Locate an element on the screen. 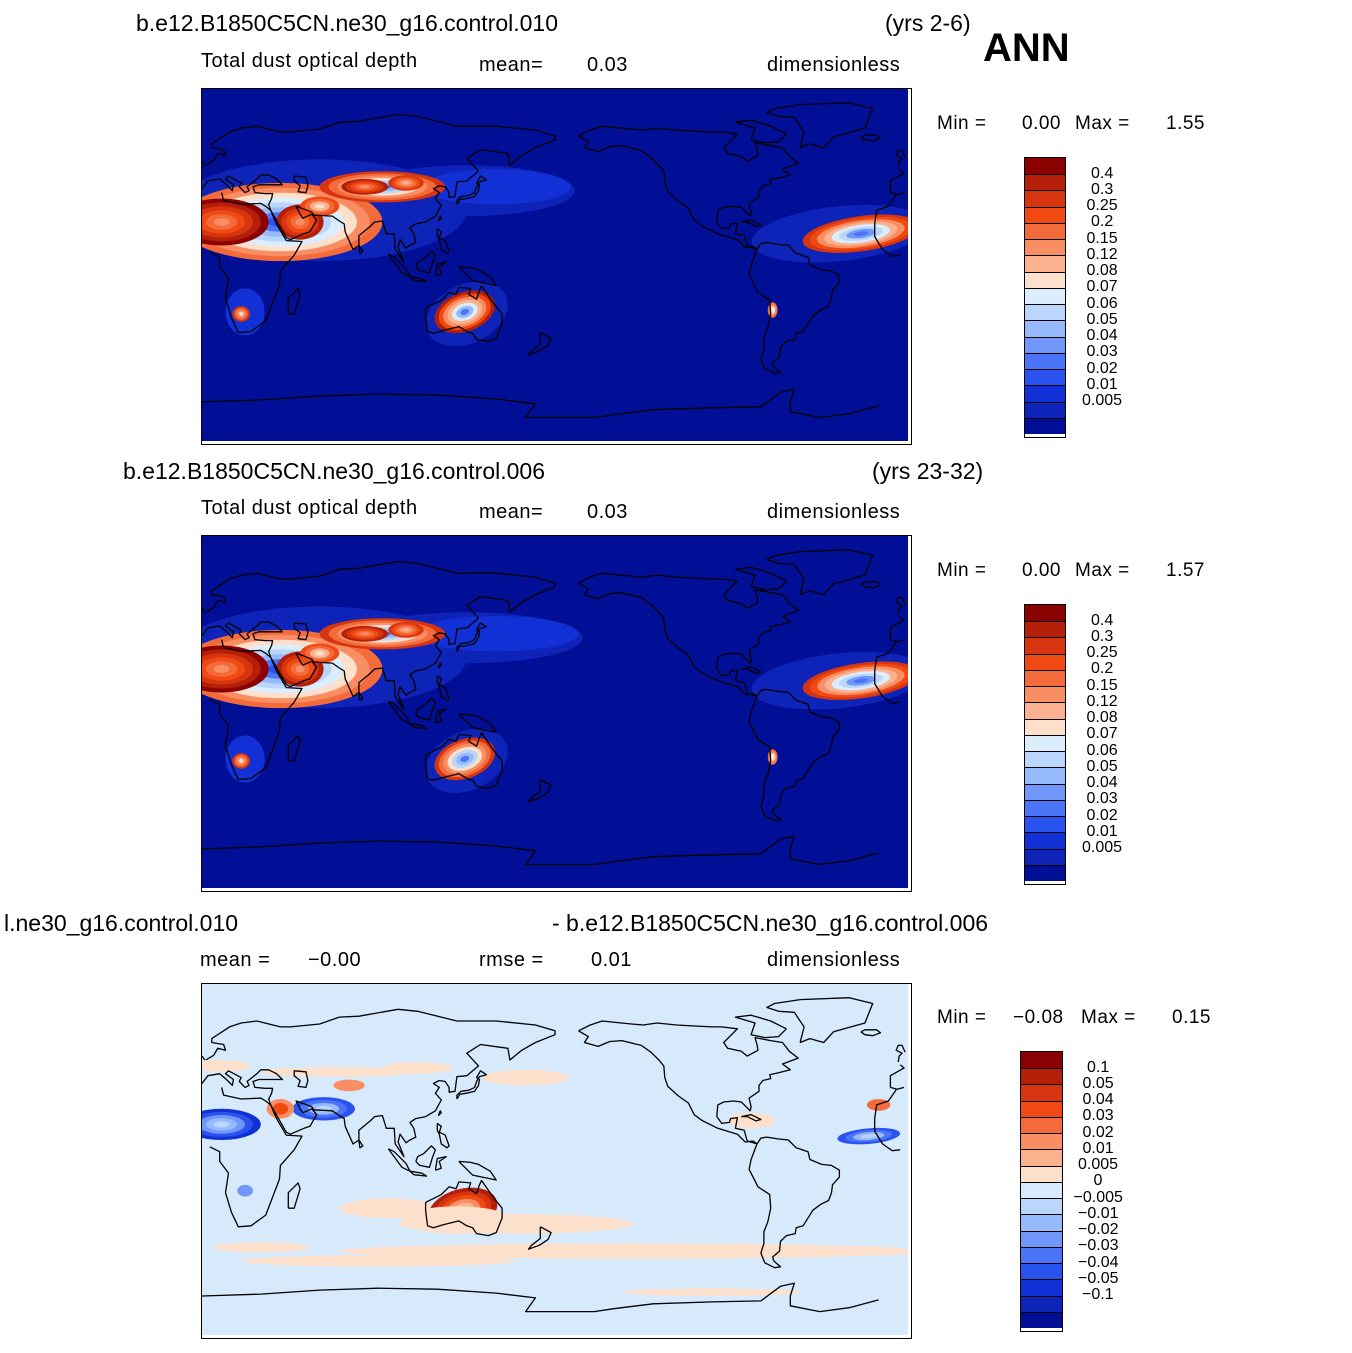  colorbar-tick-label: −0.01 is located at coordinates (1098, 1213).